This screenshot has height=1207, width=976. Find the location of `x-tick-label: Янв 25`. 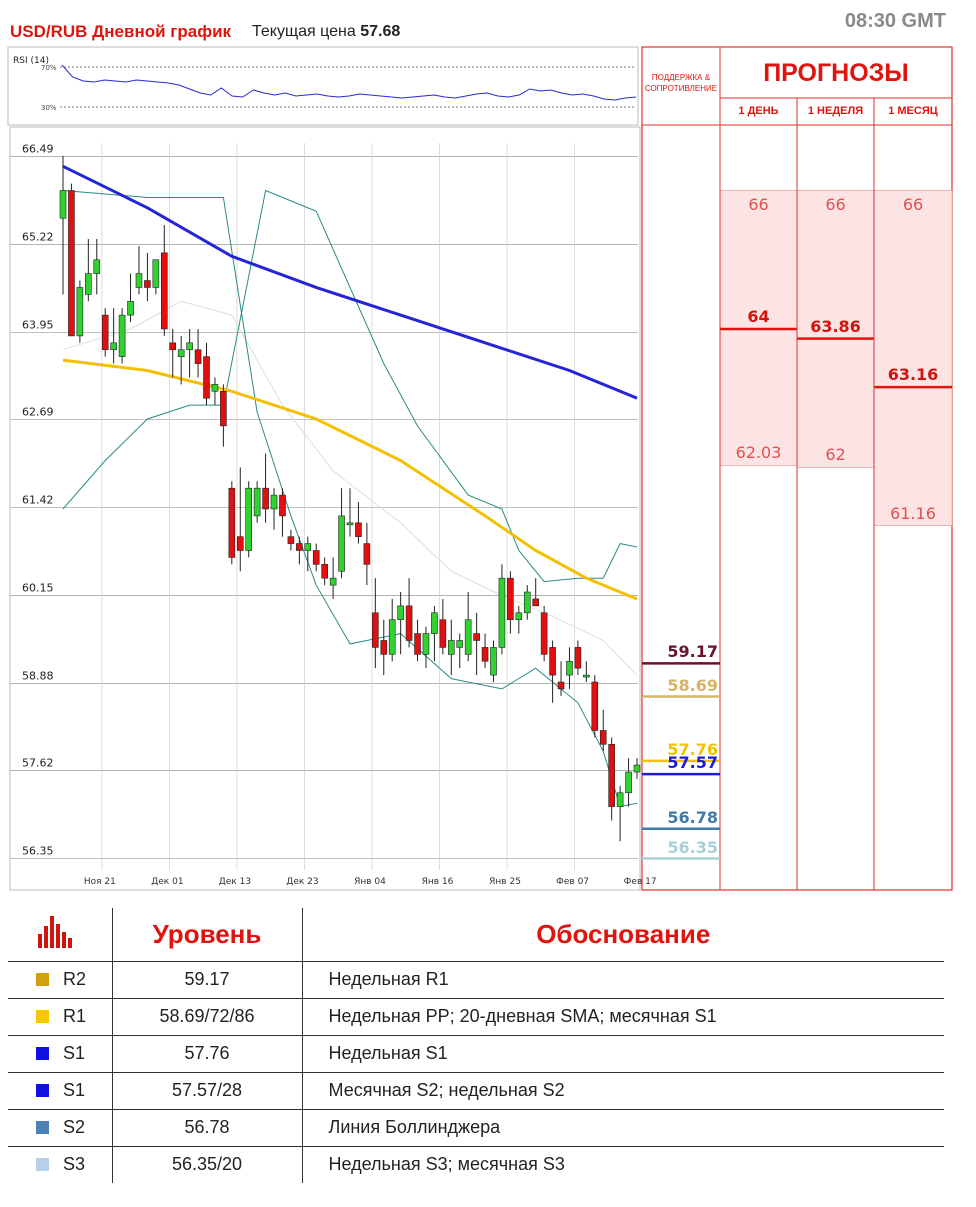

x-tick-label: Янв 25 is located at coordinates (505, 882).